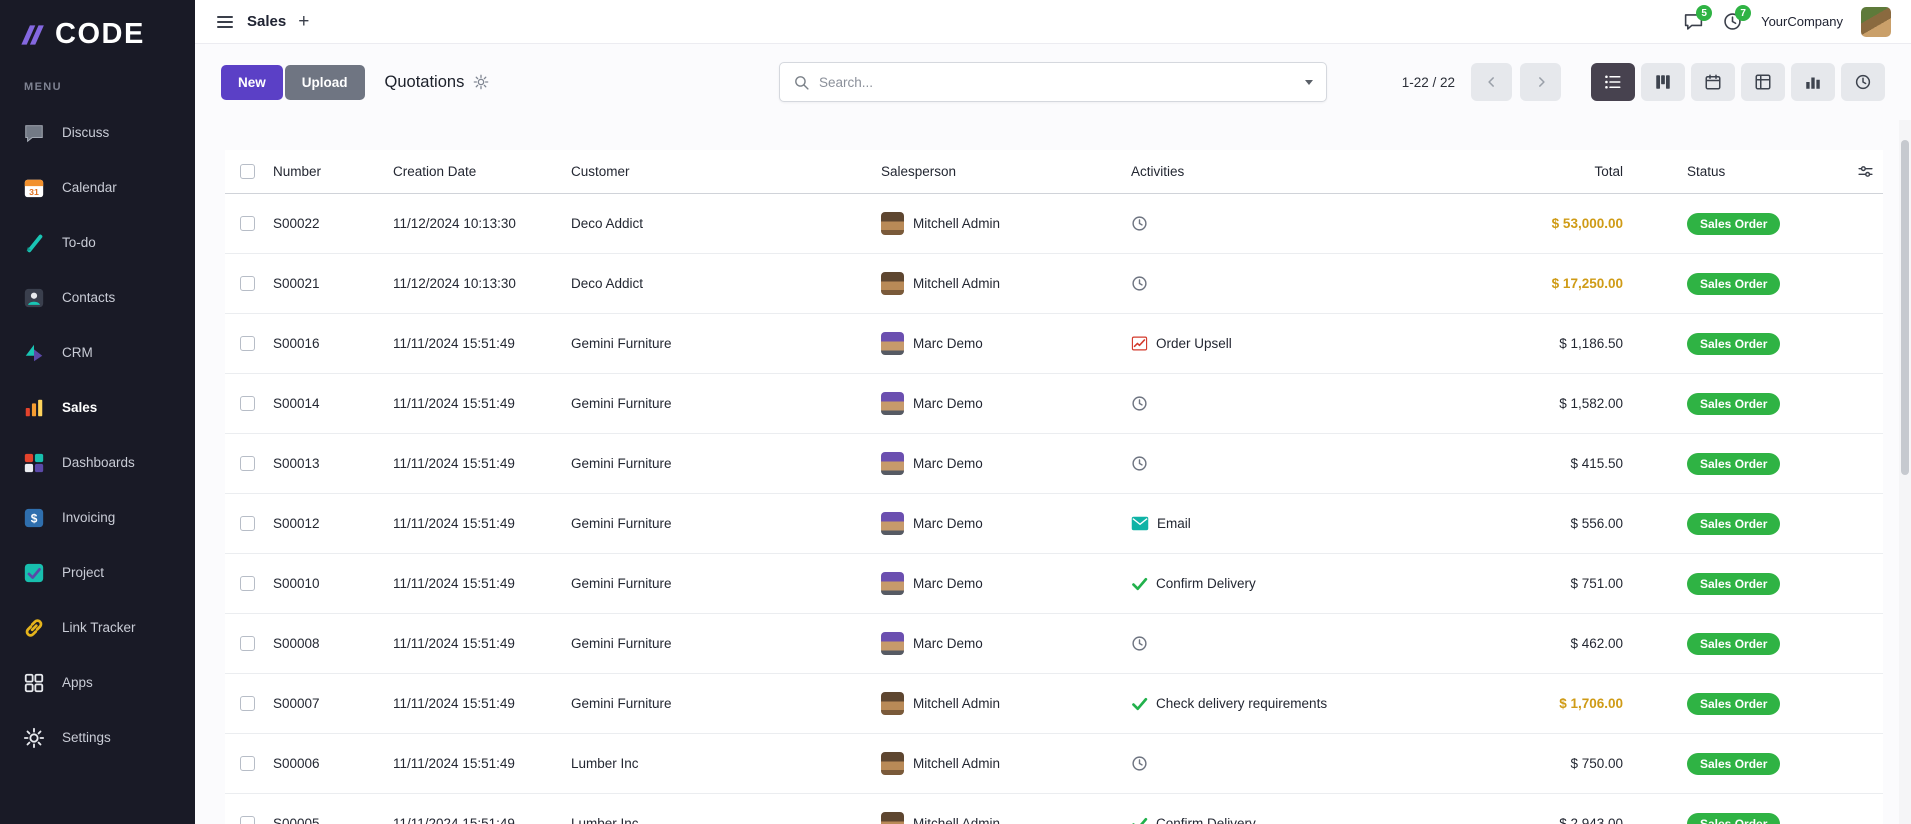 The width and height of the screenshot is (1911, 824). What do you see at coordinates (1613, 82) in the screenshot?
I see `list-view-button` at bounding box center [1613, 82].